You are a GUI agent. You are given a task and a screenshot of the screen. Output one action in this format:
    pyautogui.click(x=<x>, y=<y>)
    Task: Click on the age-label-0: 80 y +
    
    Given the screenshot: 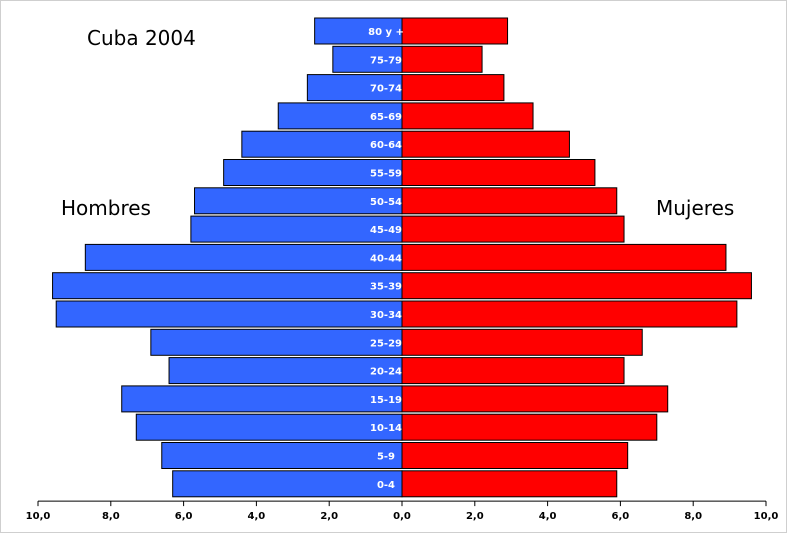 What is the action you would take?
    pyautogui.click(x=386, y=32)
    